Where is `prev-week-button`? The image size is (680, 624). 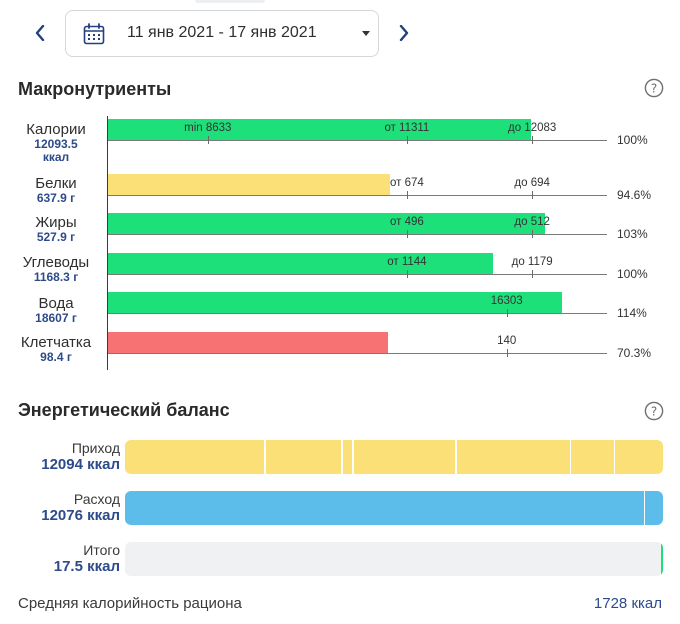
prev-week-button is located at coordinates (40, 33).